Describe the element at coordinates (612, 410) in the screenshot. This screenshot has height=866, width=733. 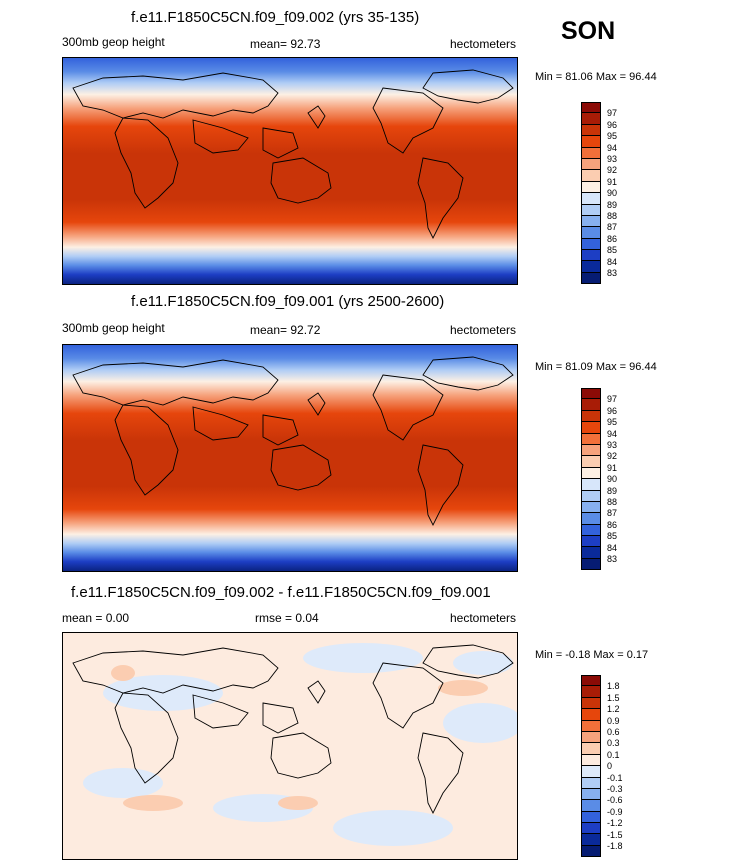
I see `colorbar-2-tick-label: 96` at that location.